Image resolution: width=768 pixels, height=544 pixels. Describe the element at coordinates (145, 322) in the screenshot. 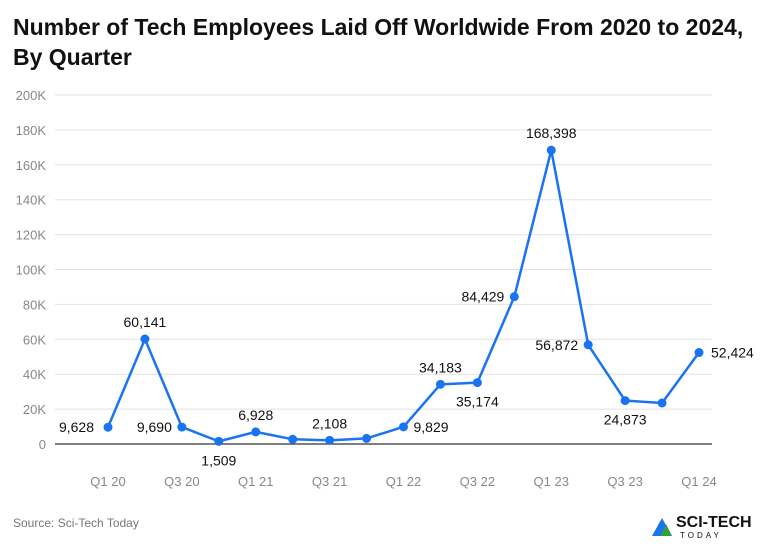

I see `data-label: 60,141` at that location.